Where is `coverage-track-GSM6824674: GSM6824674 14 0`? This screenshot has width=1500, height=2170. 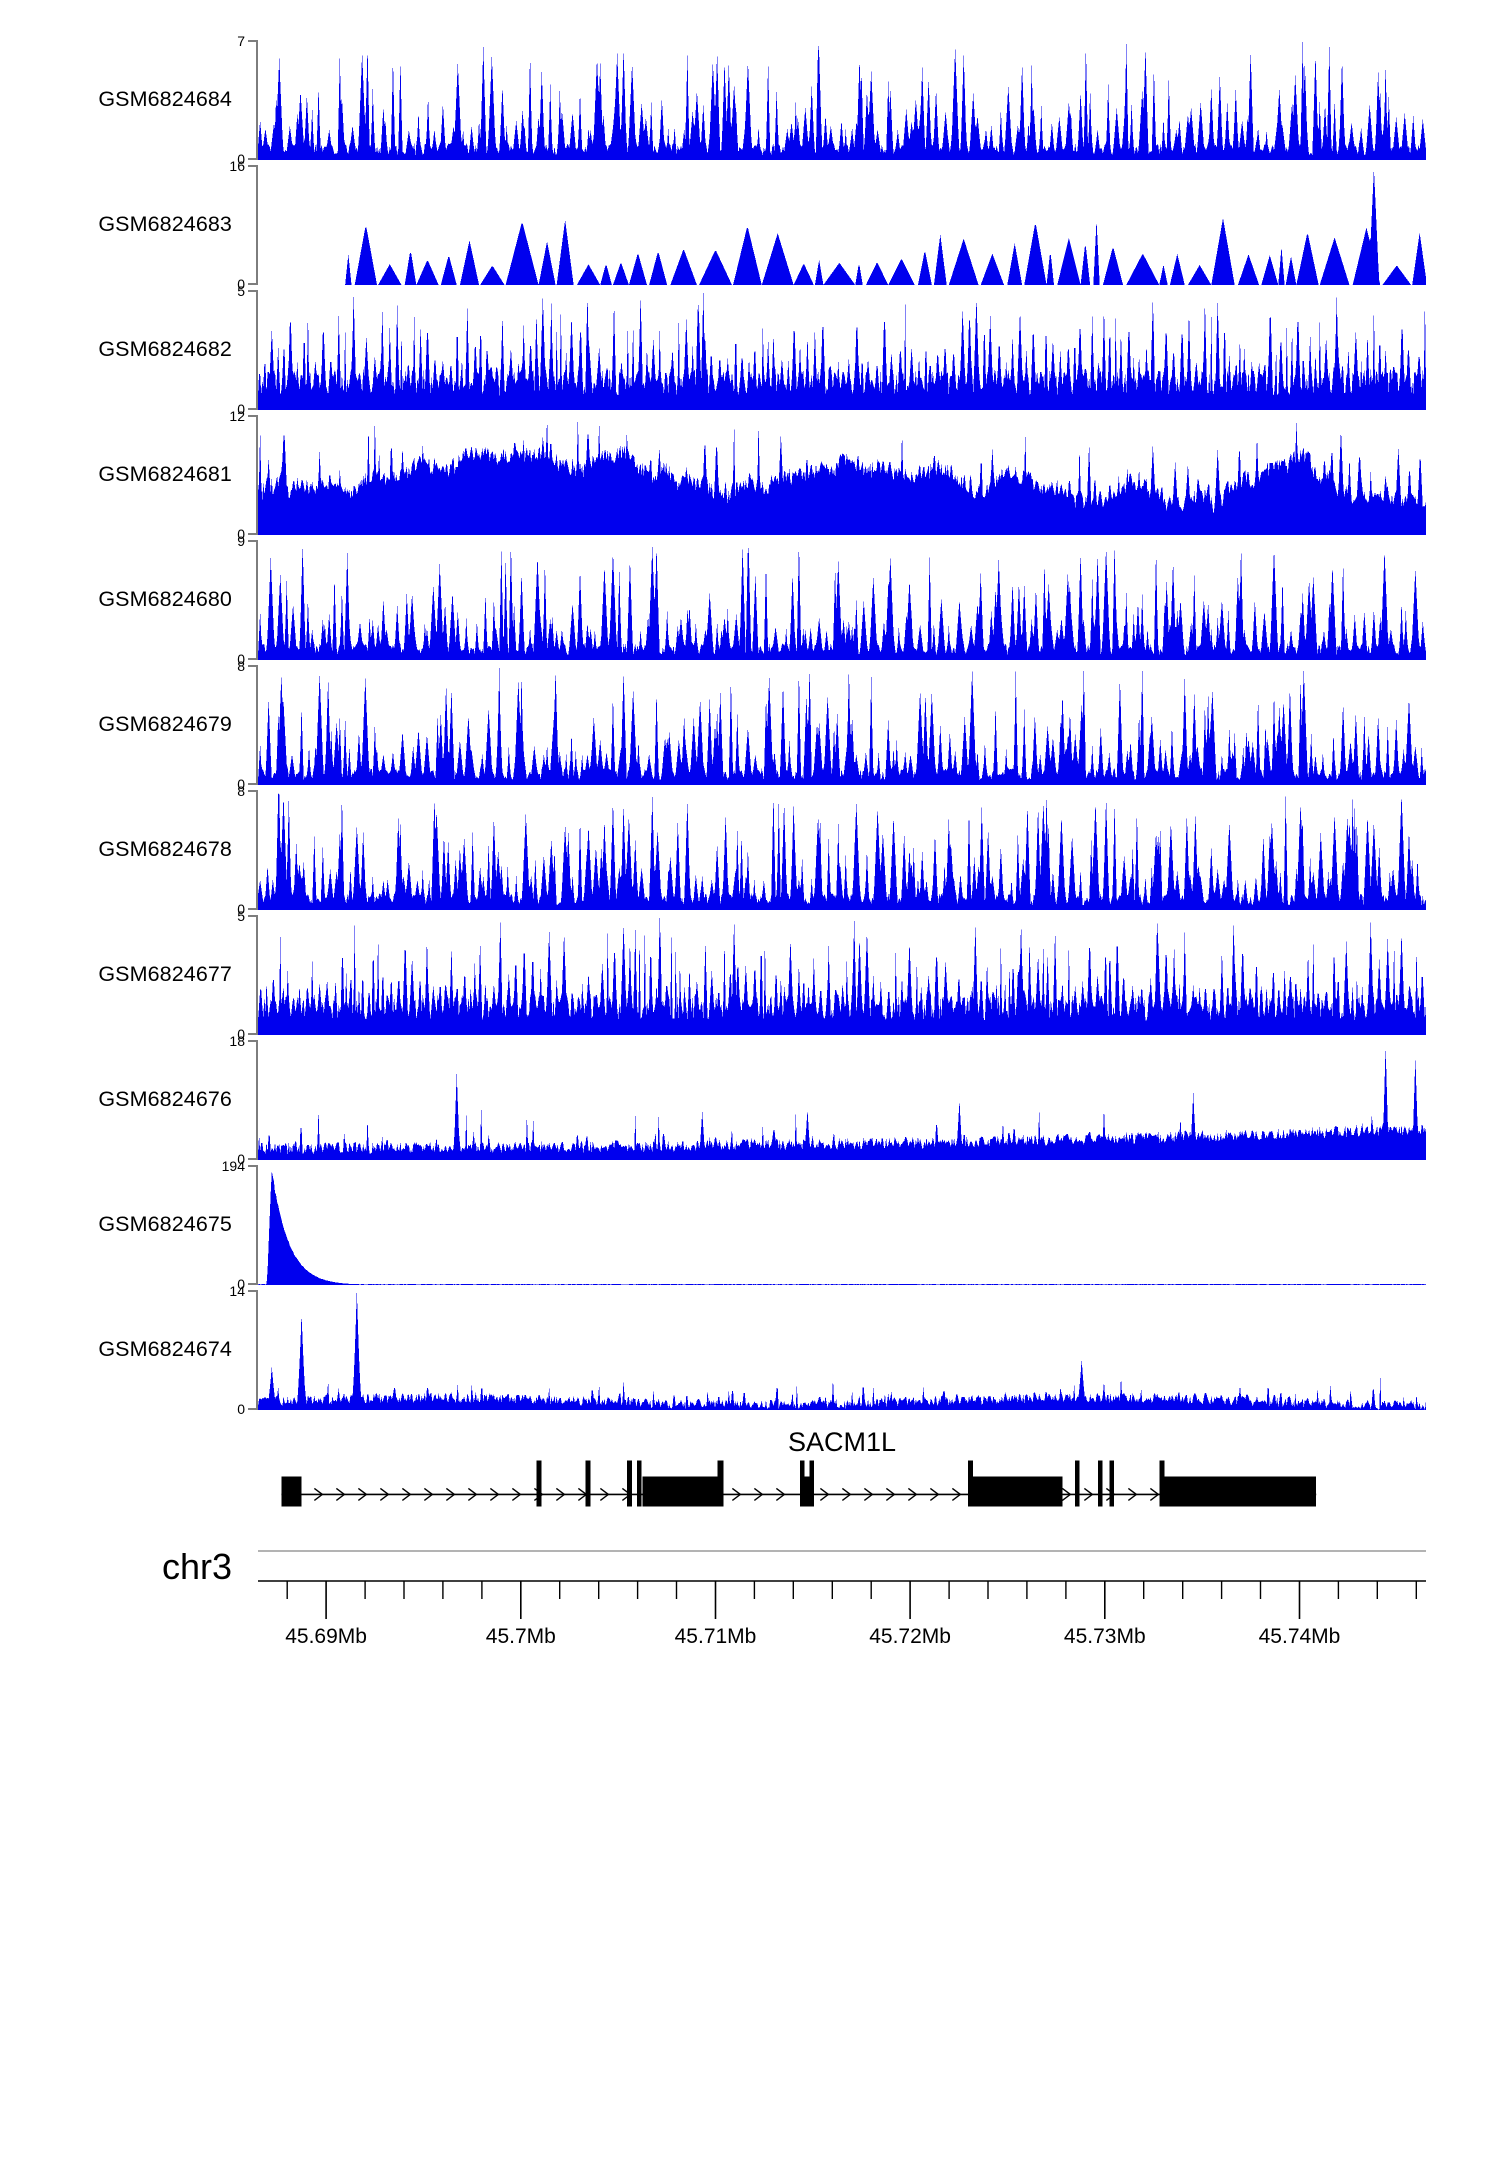
coverage-track-GSM6824674: GSM6824674 14 0 is located at coordinates (750, 1350).